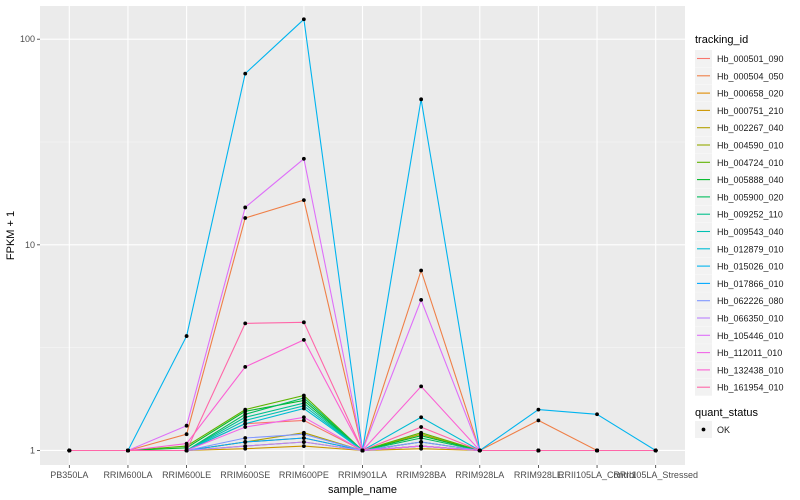  I want to click on legend-label: Hb_009252_110, so click(750, 215).